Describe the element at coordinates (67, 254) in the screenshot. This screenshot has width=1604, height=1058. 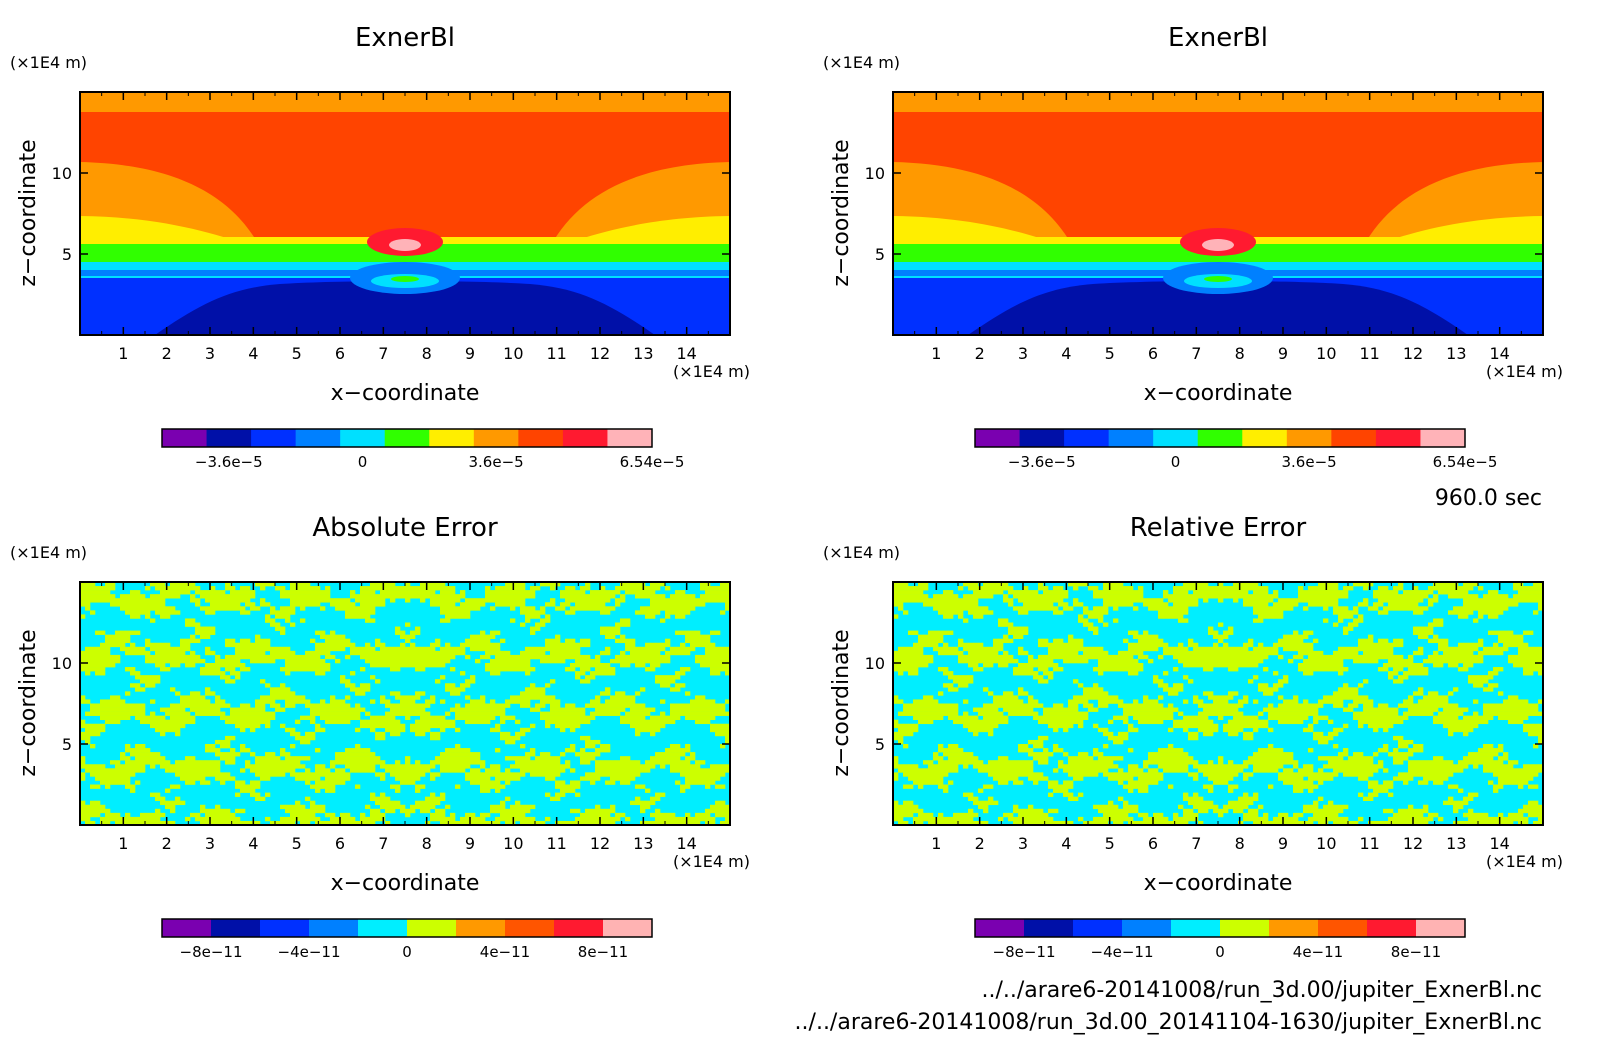
I see `y-tick-label: 5` at that location.